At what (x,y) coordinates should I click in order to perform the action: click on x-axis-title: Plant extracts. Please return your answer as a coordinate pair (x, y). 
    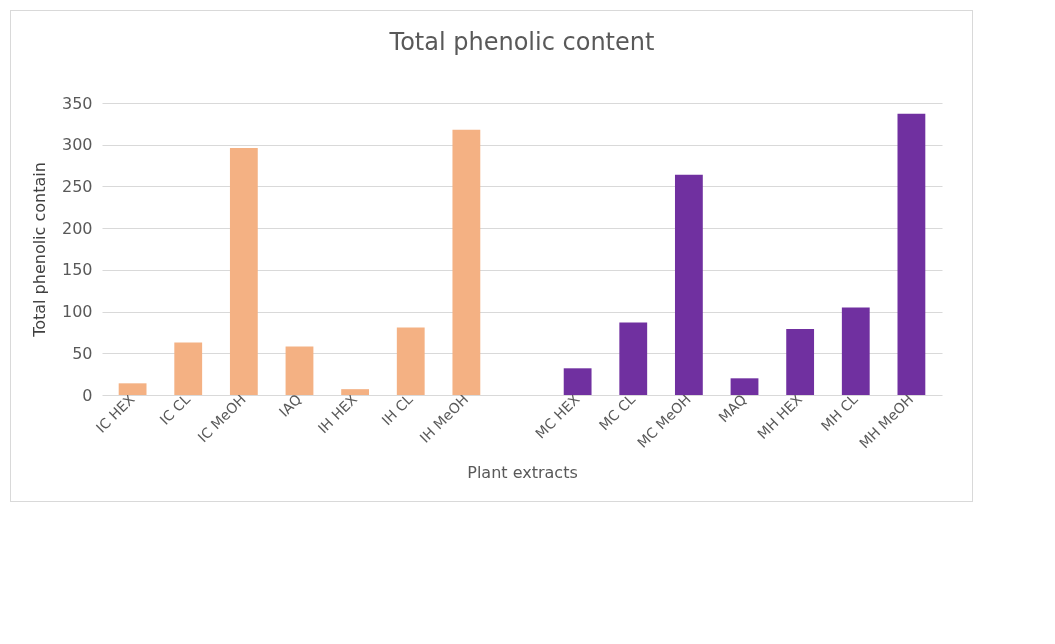
    Looking at the image, I should click on (522, 473).